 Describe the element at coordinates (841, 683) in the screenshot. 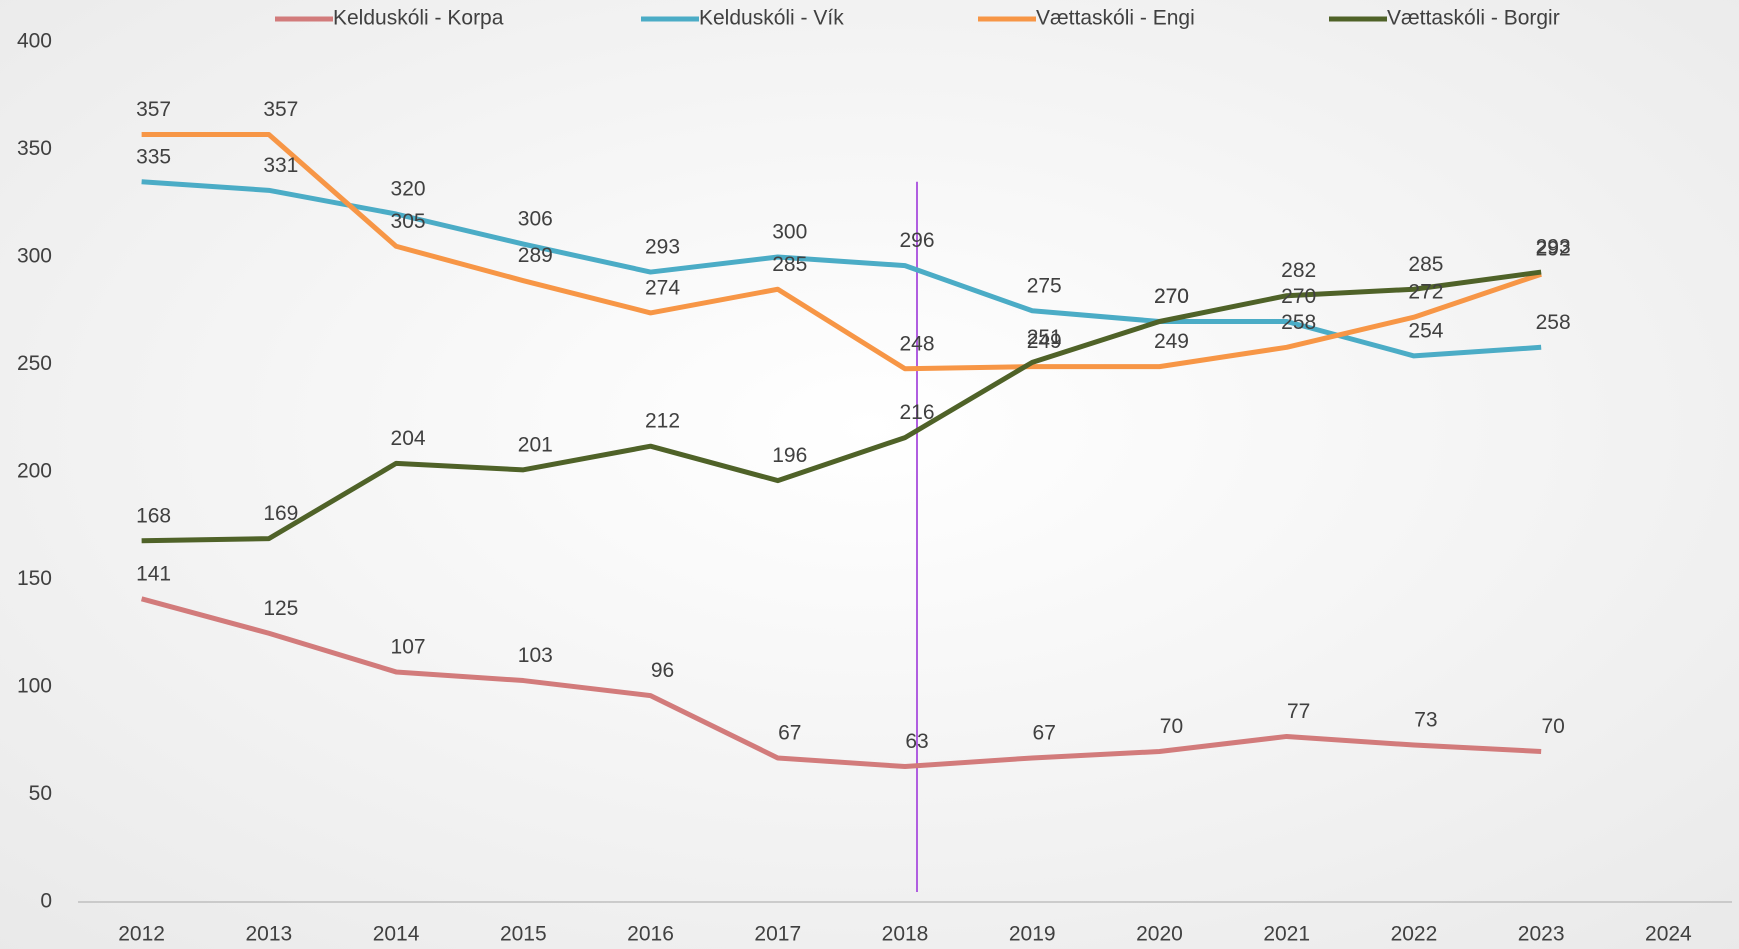

I see `series-line` at that location.